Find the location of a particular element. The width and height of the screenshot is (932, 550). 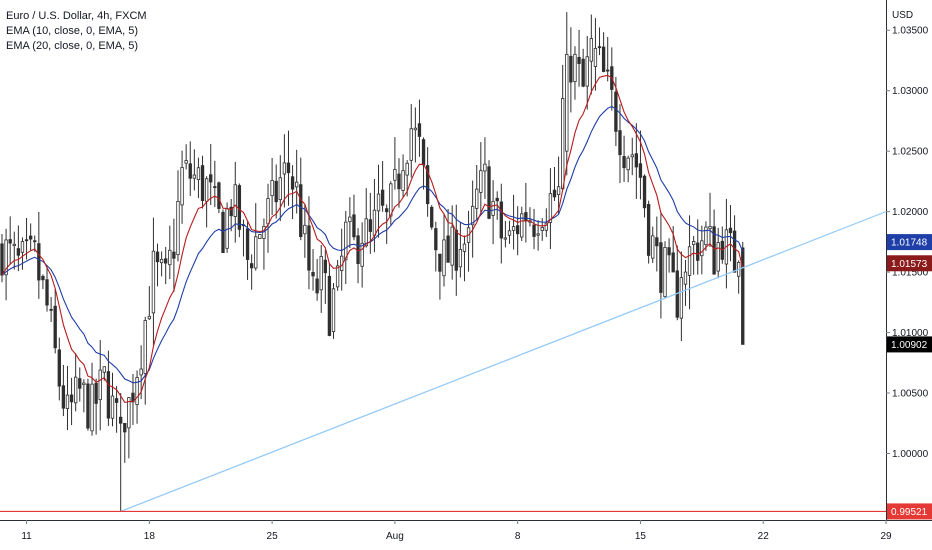

currency-label: USD is located at coordinates (902, 15).